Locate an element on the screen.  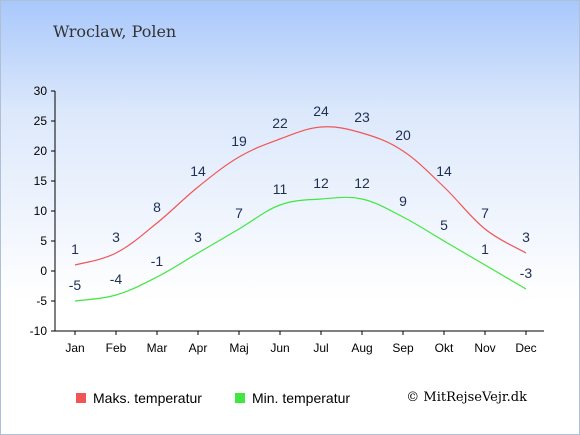
legend-item-max: Maks. temperatur is located at coordinates (139, 398).